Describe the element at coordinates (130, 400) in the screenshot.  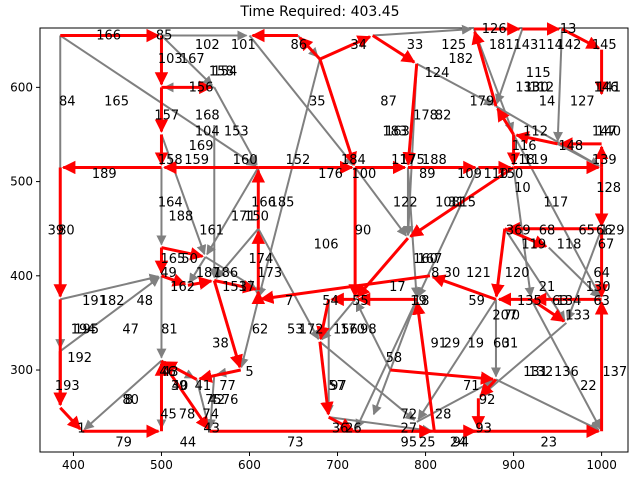
I see `edge-label: 80` at that location.